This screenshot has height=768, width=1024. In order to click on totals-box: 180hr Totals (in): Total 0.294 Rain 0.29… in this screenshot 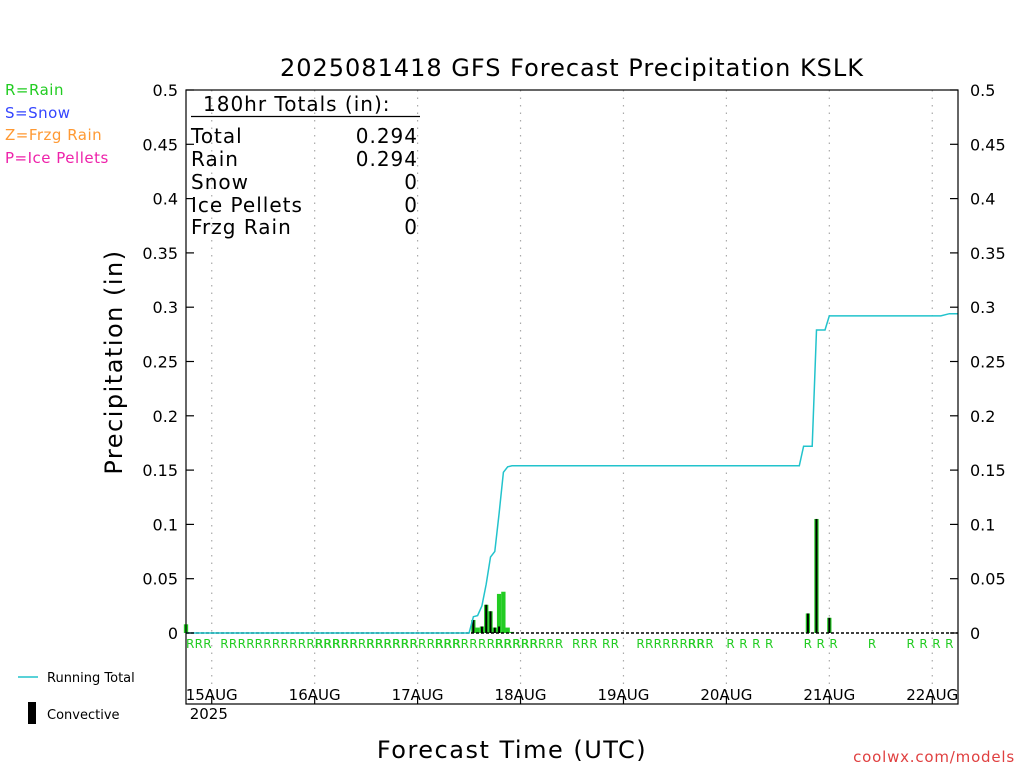, I will do `click(305, 165)`.